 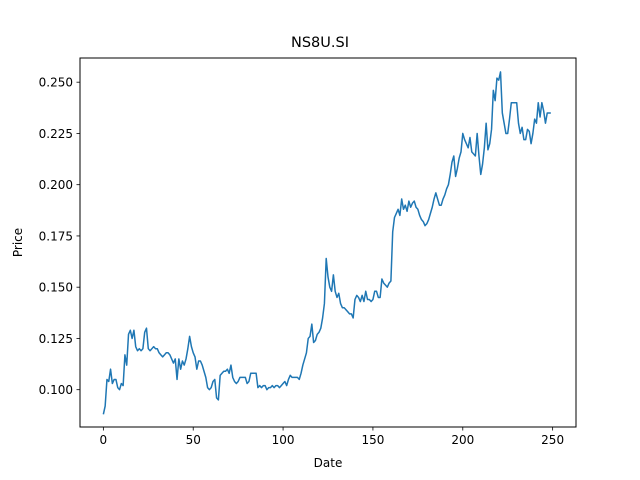 I want to click on x-tick-label: 50, so click(x=193, y=440).